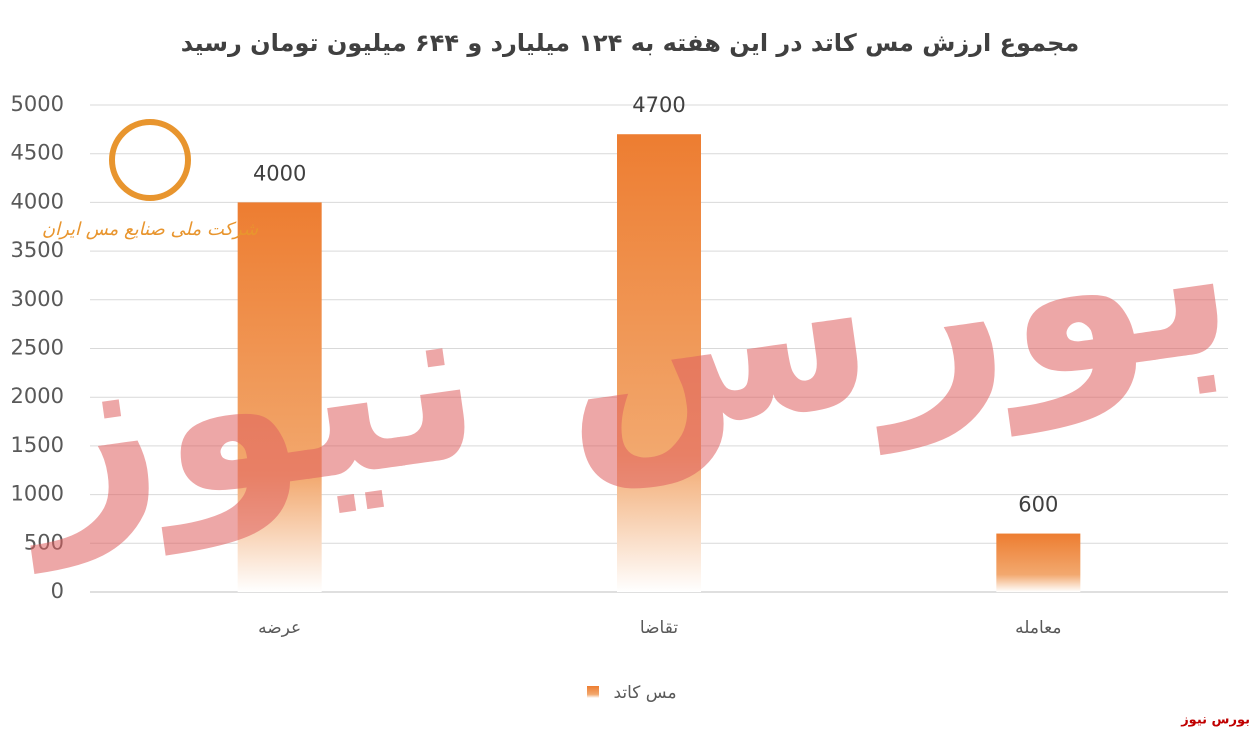 Image resolution: width=1258 pixels, height=733 pixels. What do you see at coordinates (37, 494) in the screenshot?
I see `y-tick-label: 1000` at bounding box center [37, 494].